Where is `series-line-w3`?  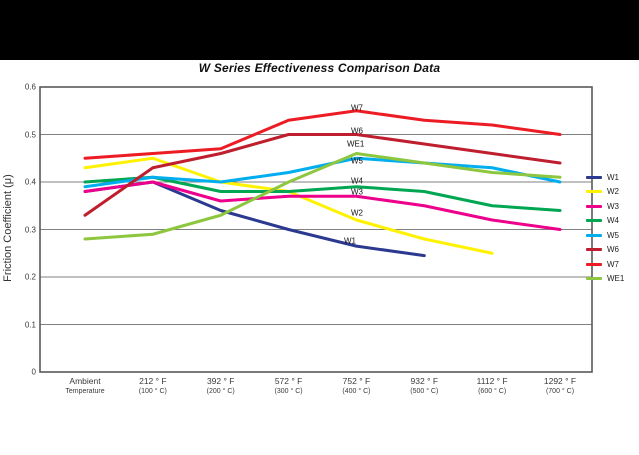 series-line-w3 is located at coordinates (322, 205).